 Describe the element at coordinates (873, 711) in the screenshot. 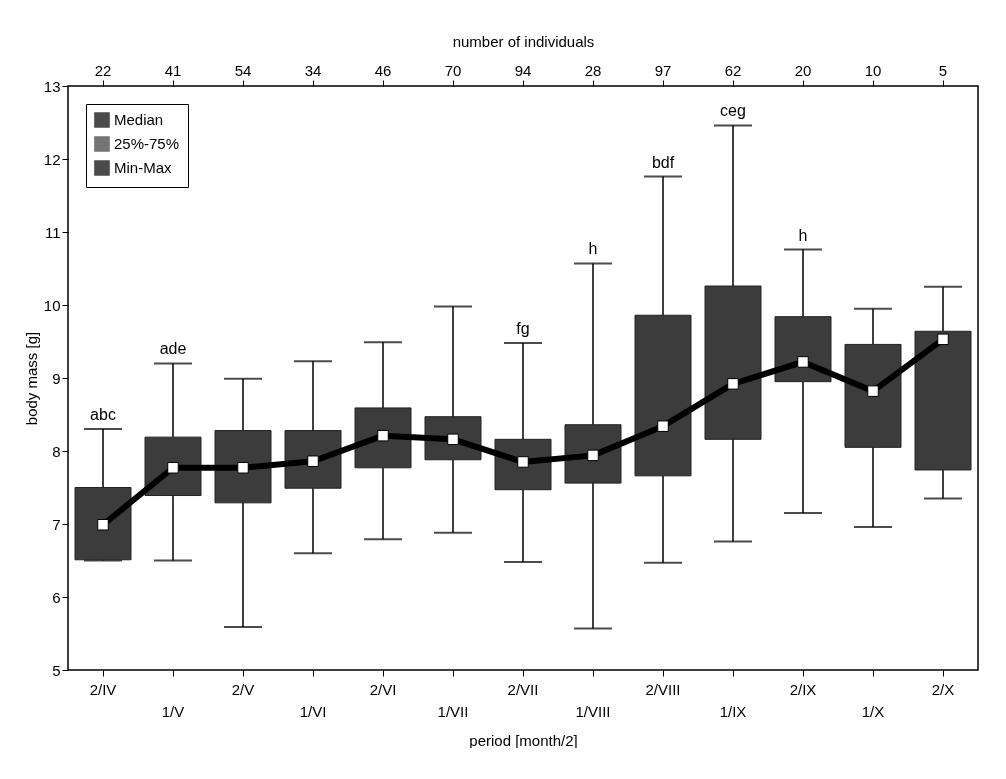

I see `x-tick-label: 1/X` at that location.